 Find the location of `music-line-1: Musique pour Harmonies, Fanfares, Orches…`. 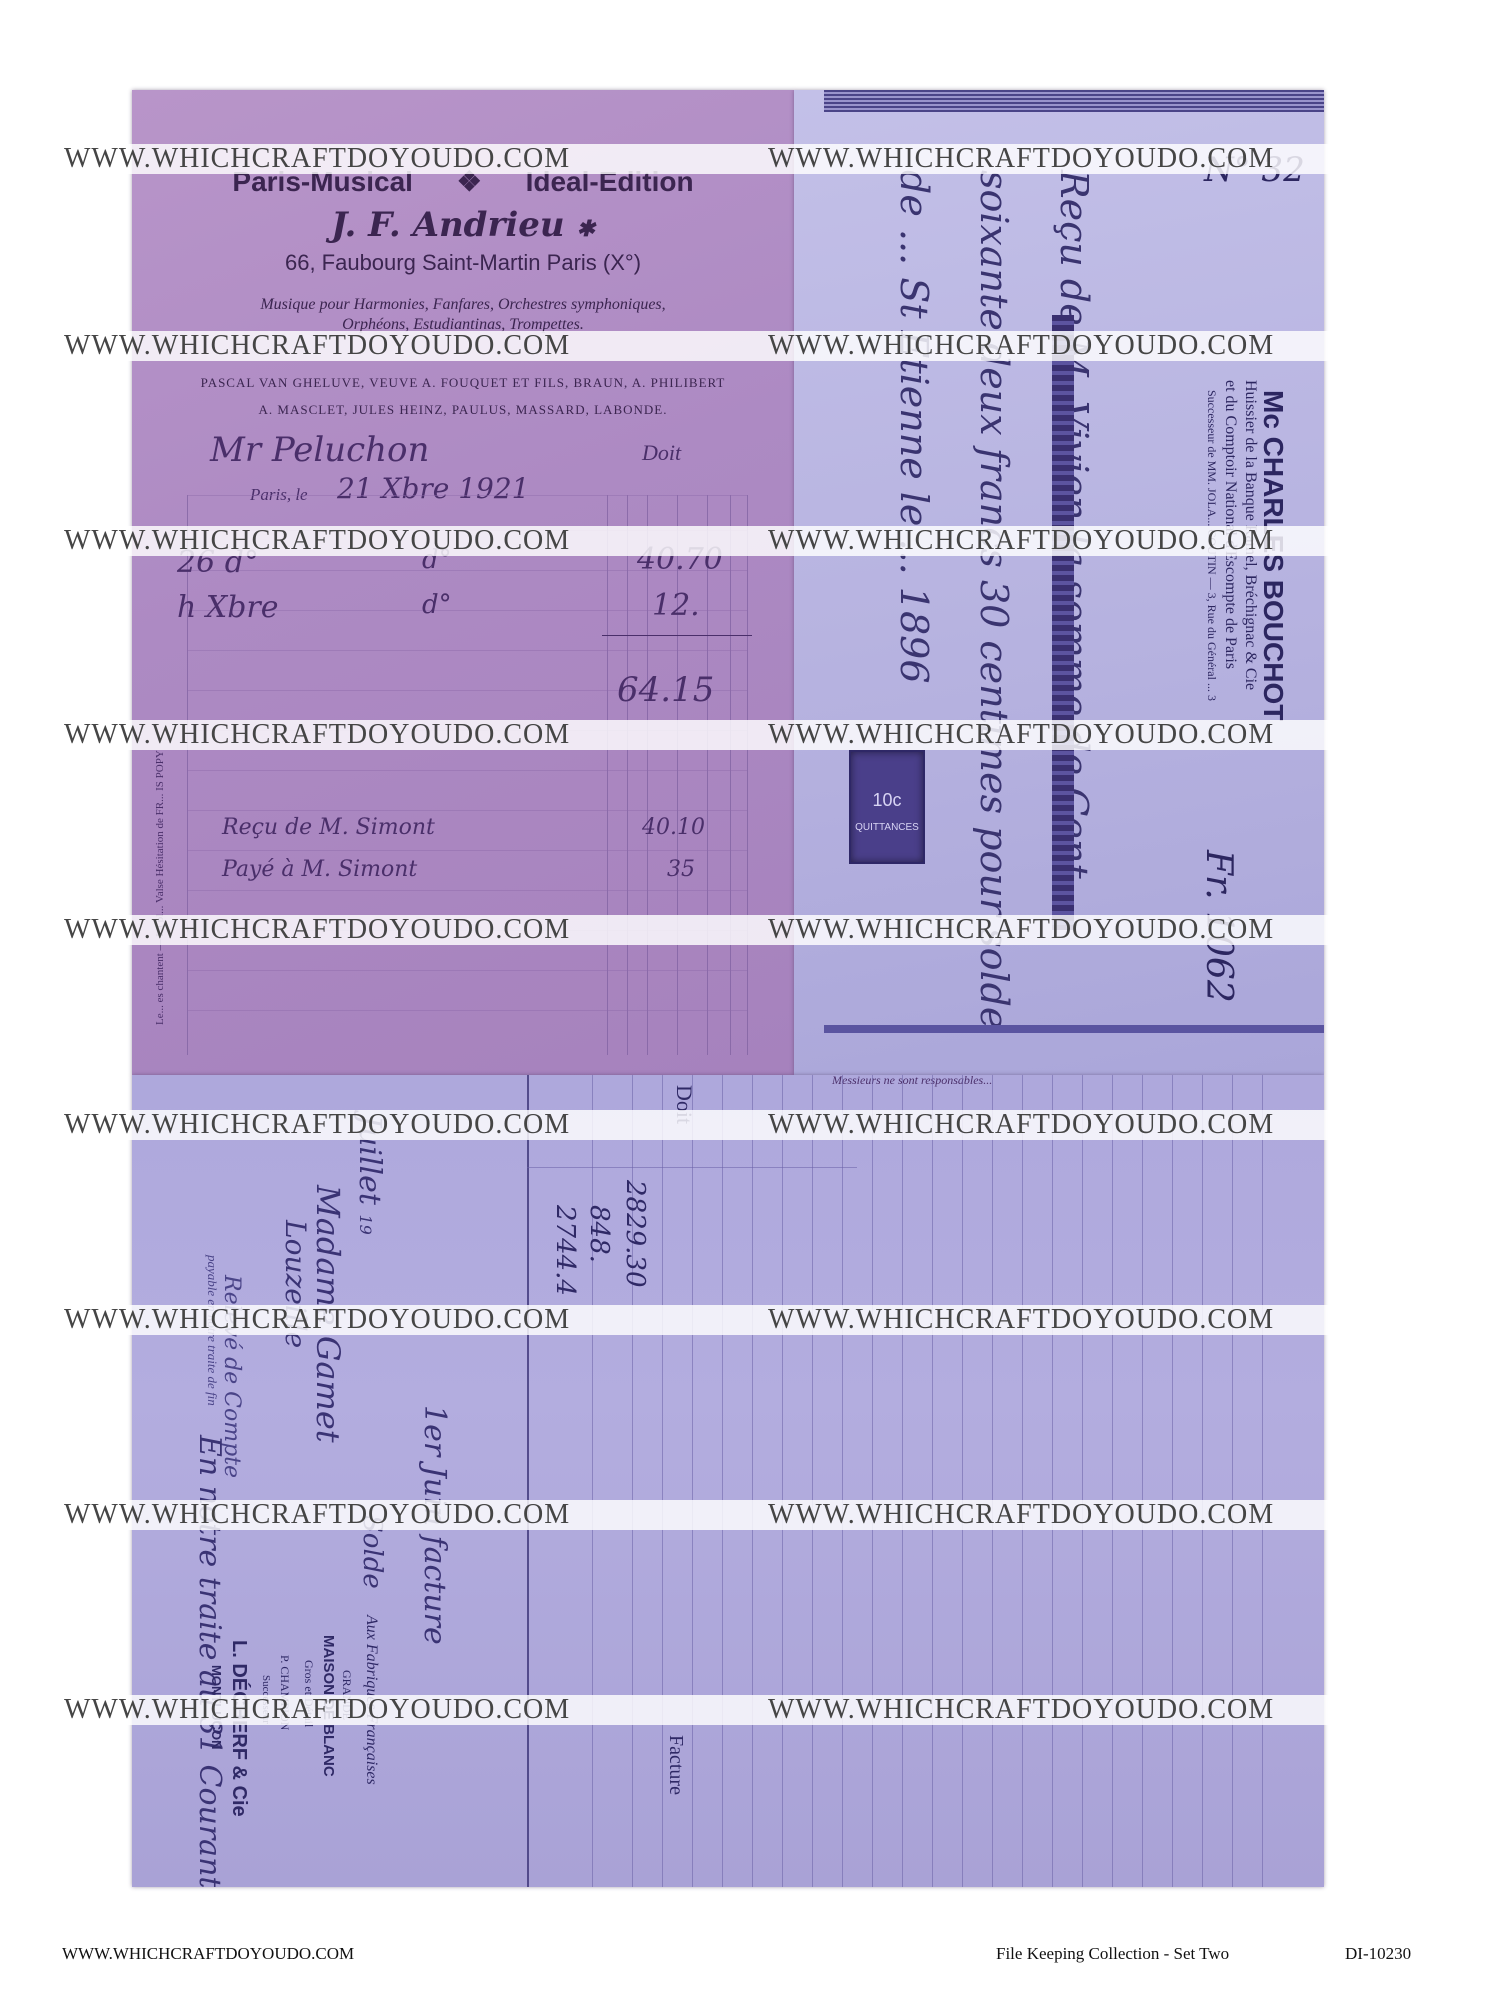

music-line-1: Musique pour Harmonies, Fanfares, Orches… is located at coordinates (463, 304).